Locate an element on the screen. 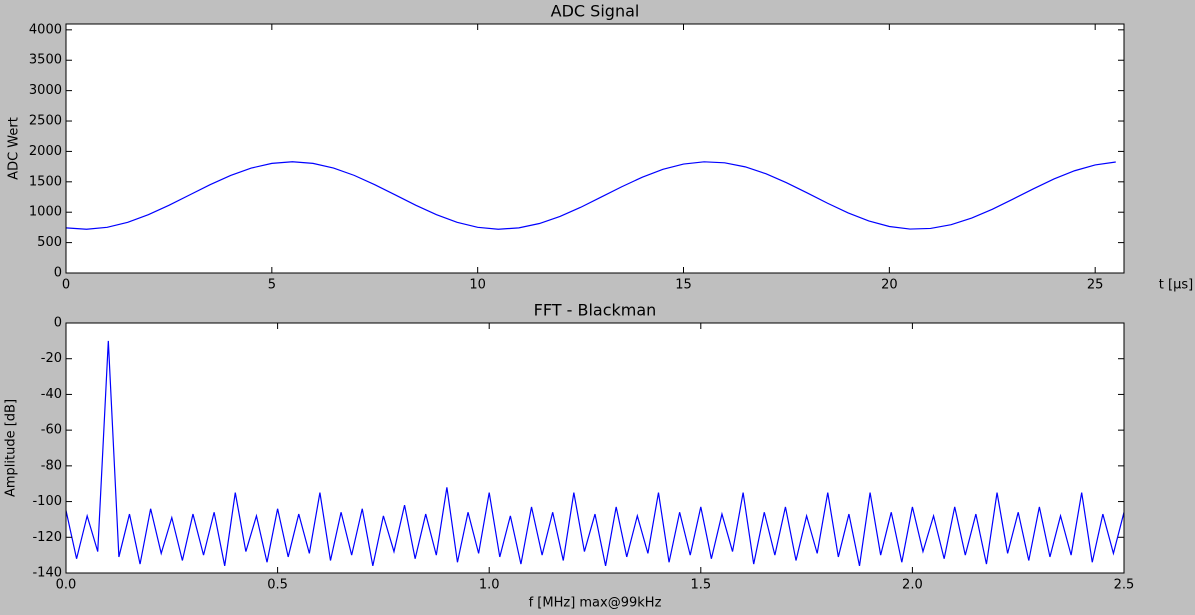 The image size is (1195, 615). x-tick-label: 5 is located at coordinates (272, 285).